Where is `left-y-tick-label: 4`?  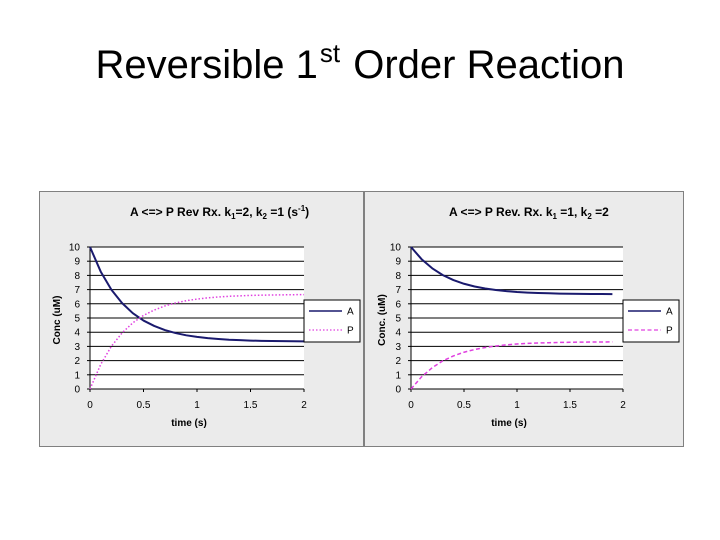 left-y-tick-label: 4 is located at coordinates (77, 333).